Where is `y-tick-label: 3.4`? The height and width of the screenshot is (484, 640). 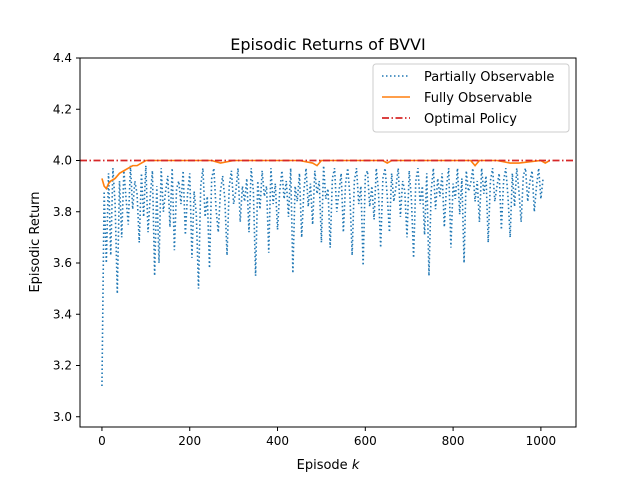 y-tick-label: 3.4 is located at coordinates (62, 314).